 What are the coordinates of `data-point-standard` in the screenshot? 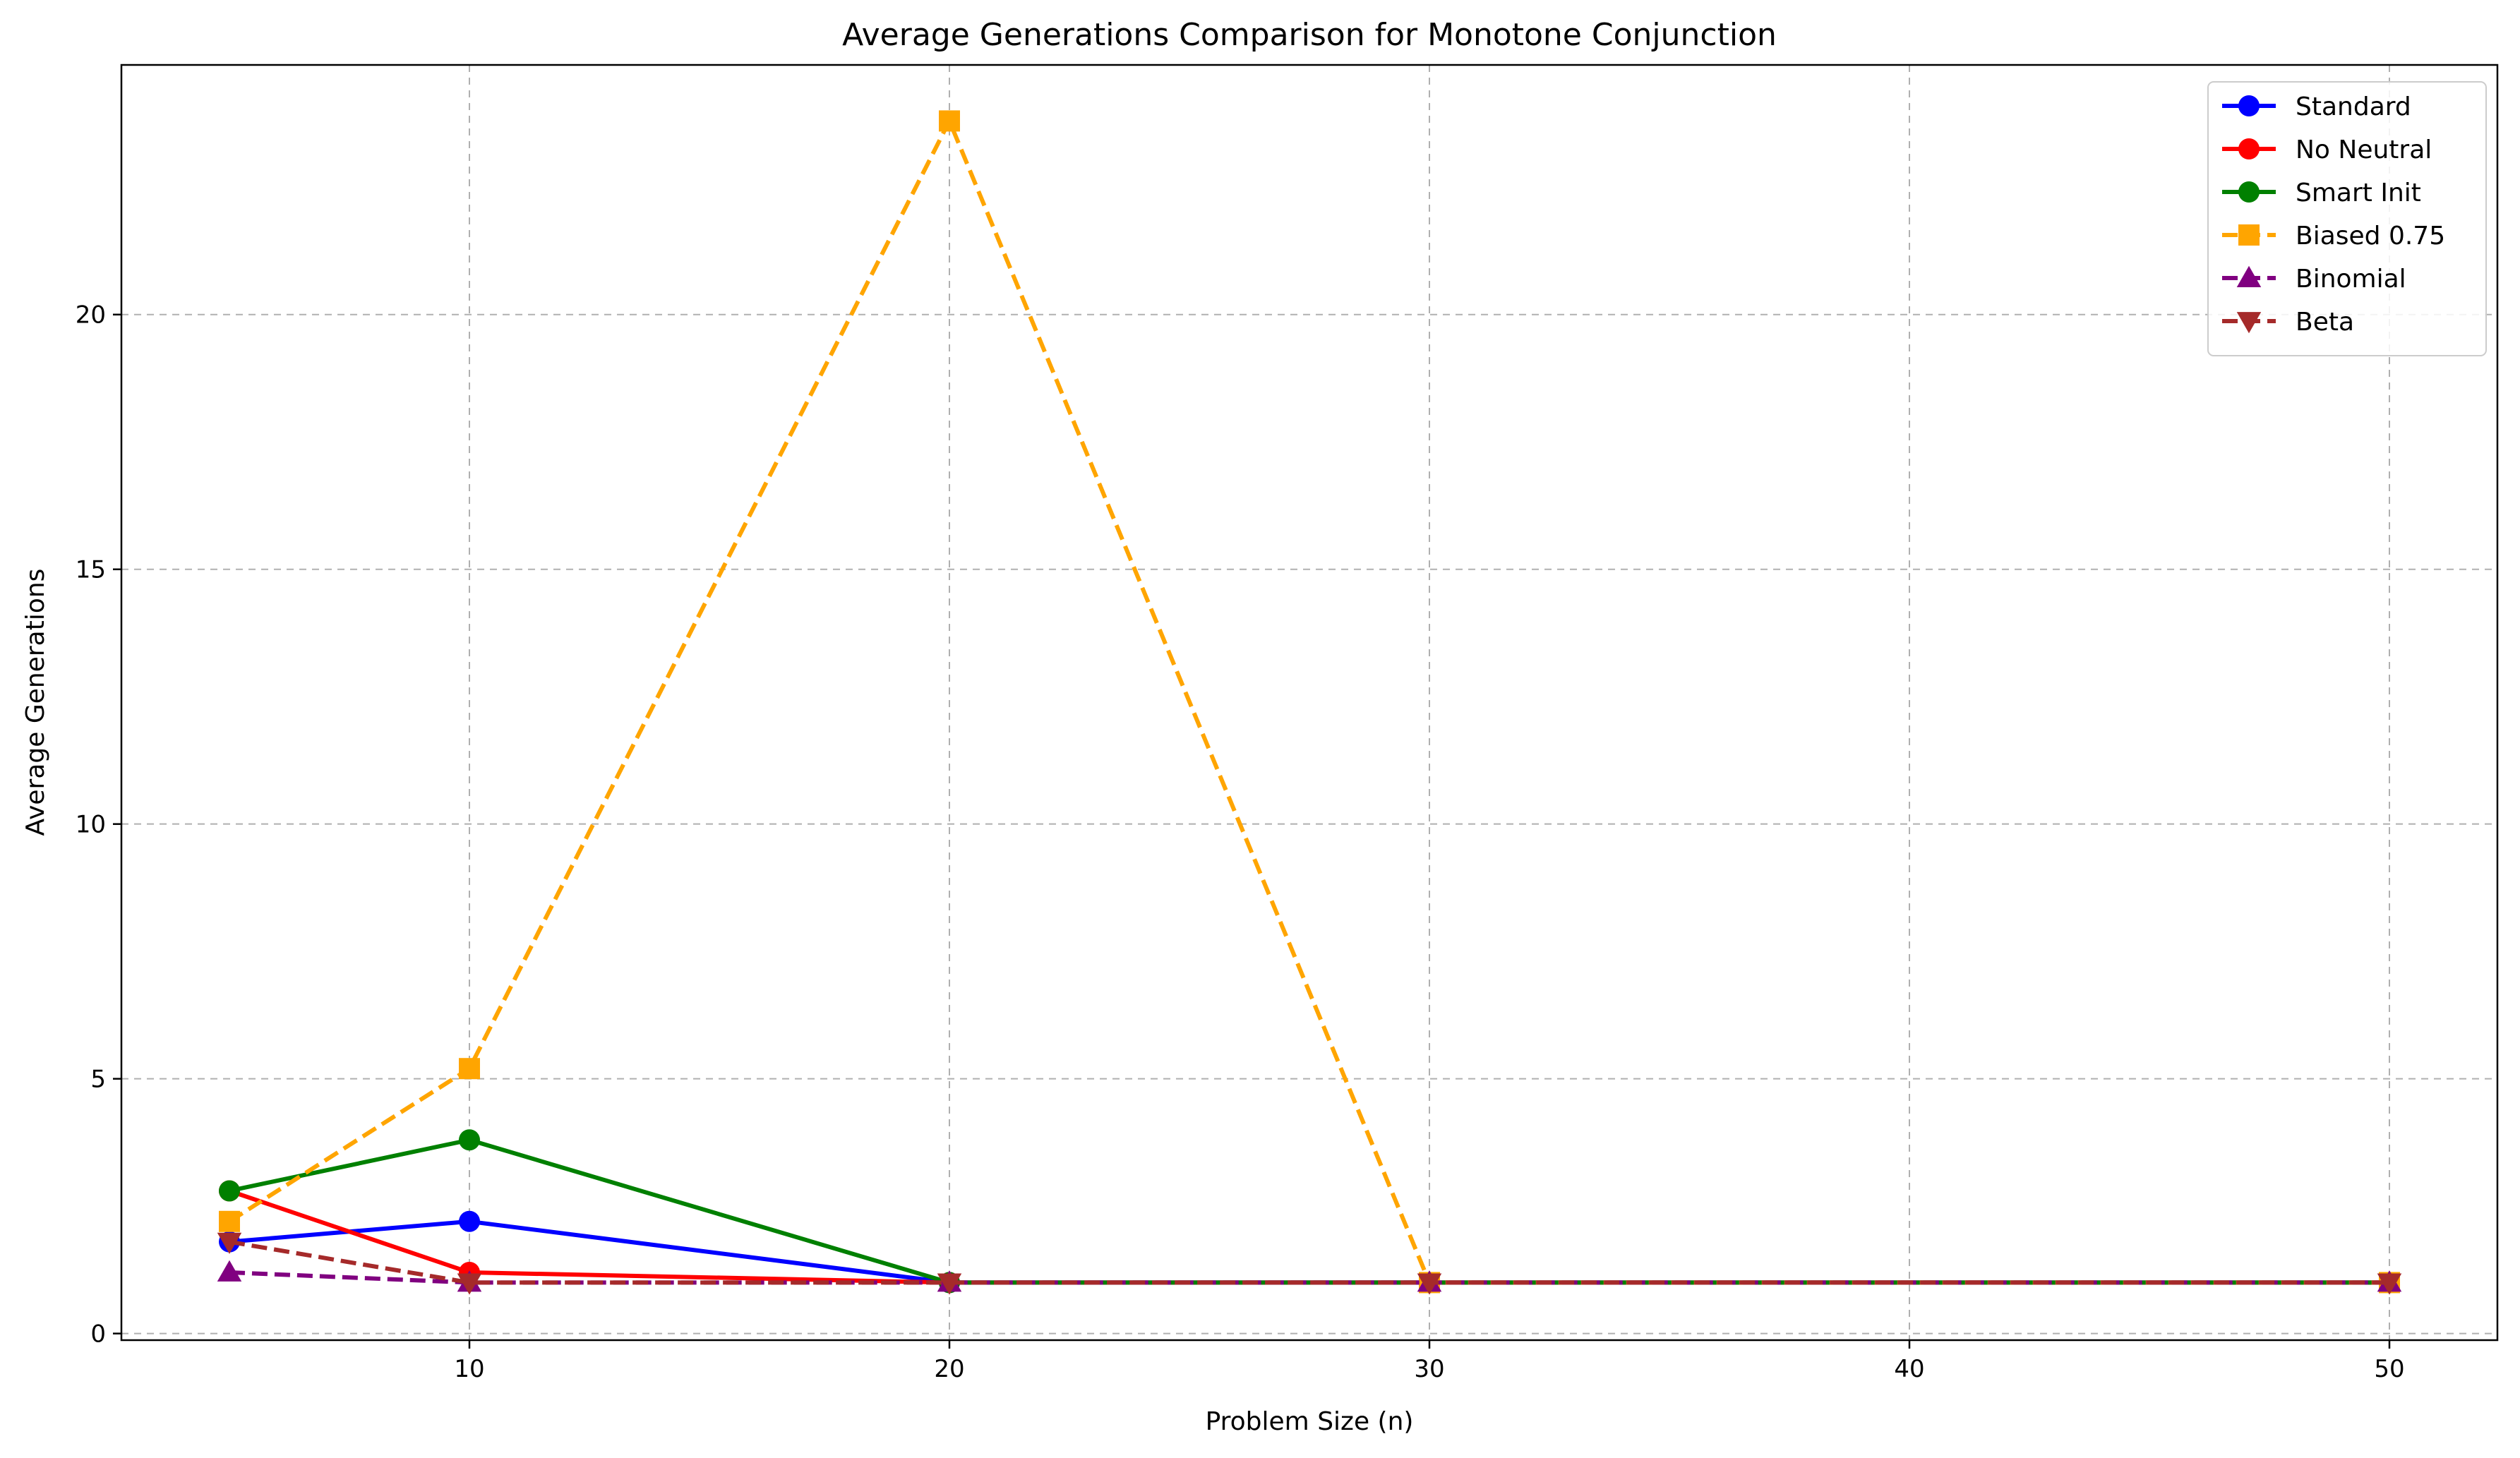 It's located at (470, 1221).